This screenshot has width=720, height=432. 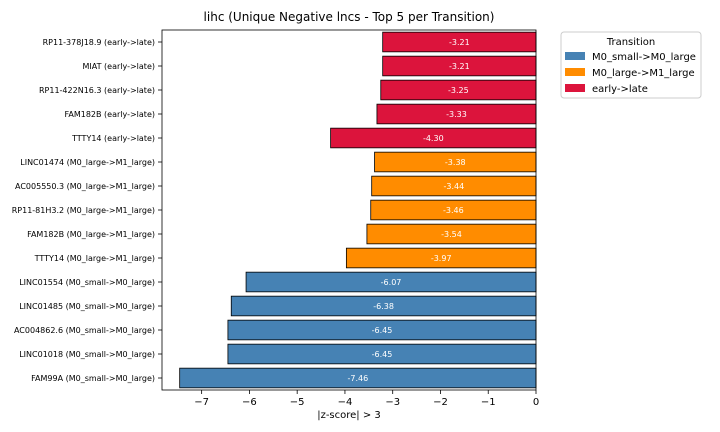 I want to click on y-tick-label: RP11-378J18.9 (early->late), so click(x=99, y=42).